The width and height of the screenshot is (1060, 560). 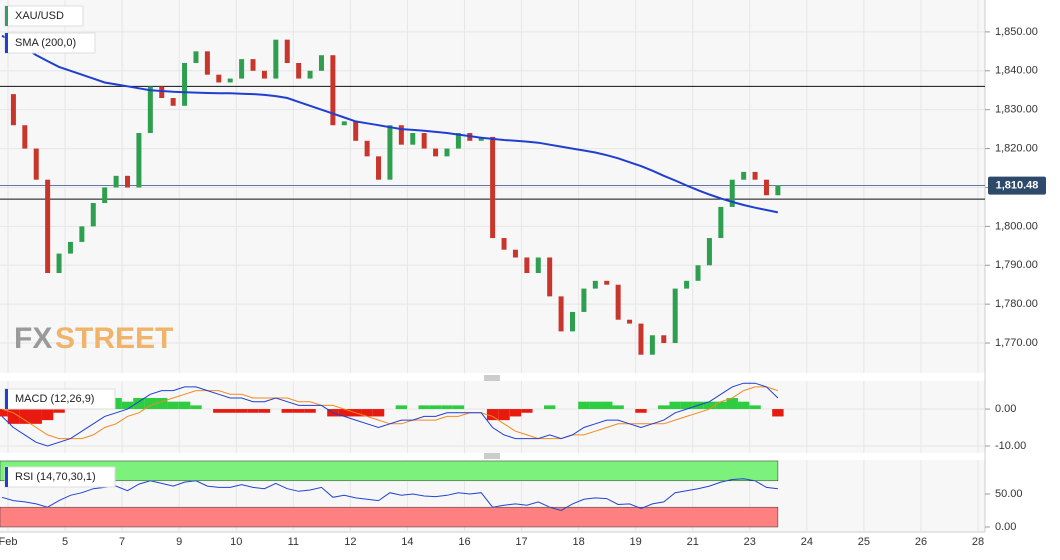 What do you see at coordinates (114, 338) in the screenshot?
I see `watermark-street: STREET` at bounding box center [114, 338].